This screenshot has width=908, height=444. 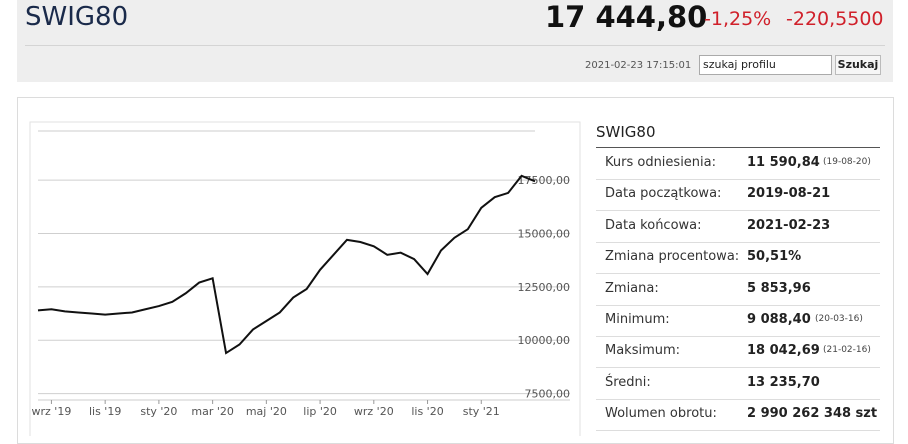 I want to click on row-note: (21-02-16), so click(x=847, y=350).